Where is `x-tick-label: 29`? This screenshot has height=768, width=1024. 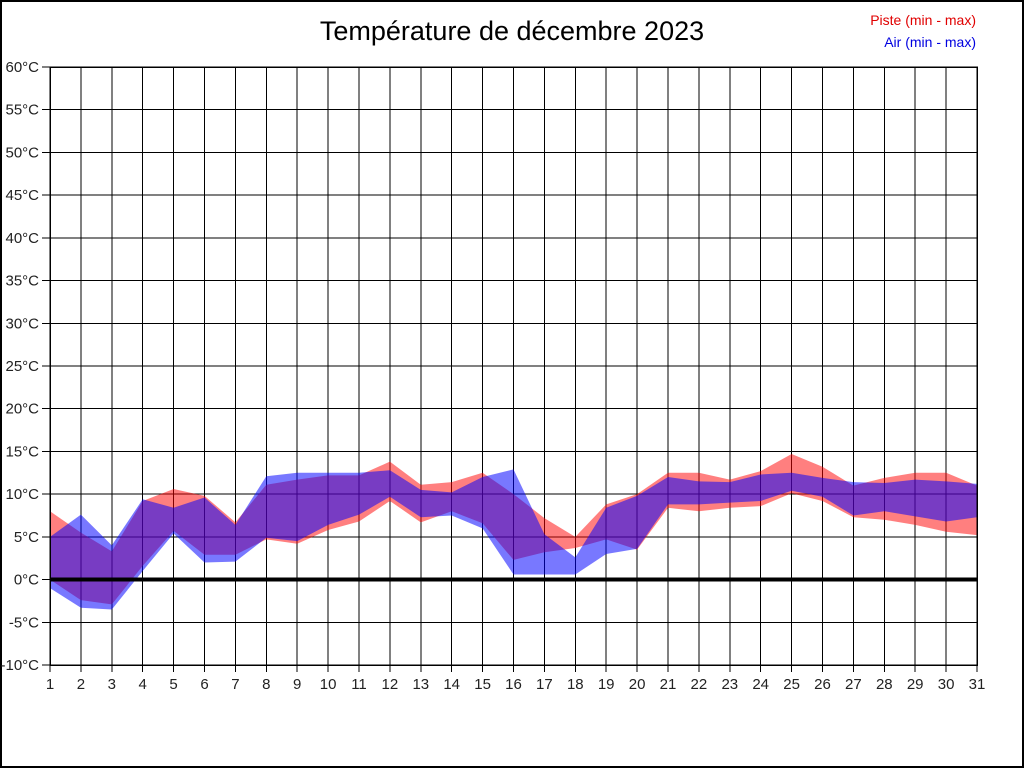 x-tick-label: 29 is located at coordinates (915, 684).